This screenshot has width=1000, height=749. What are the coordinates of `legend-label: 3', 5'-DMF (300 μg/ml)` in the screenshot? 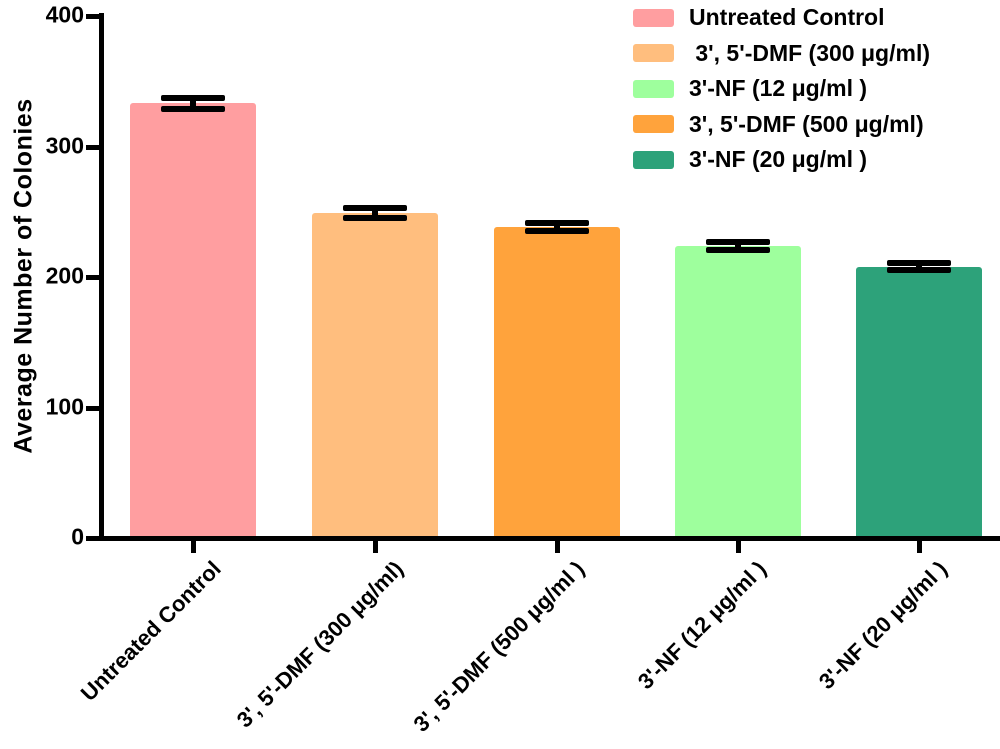 It's located at (809, 52).